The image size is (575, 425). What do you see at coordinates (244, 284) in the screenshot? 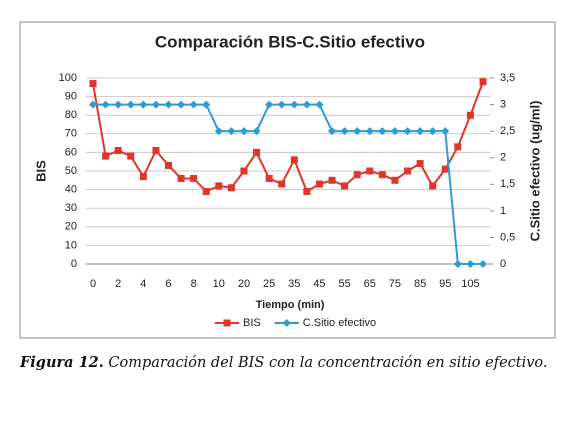
I see `x-tick-label: 20` at bounding box center [244, 284].